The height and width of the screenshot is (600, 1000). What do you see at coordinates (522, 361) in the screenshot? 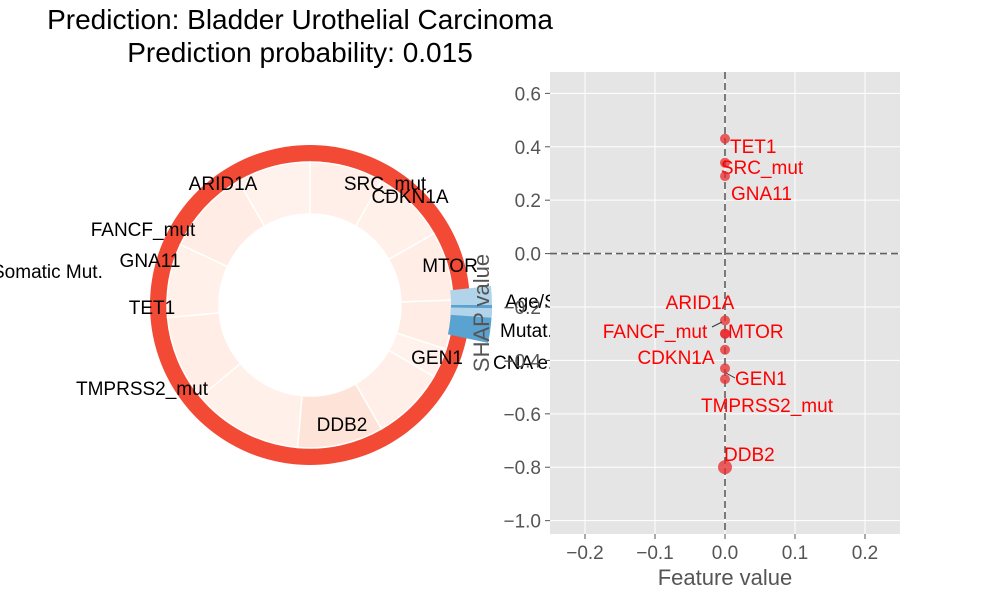
I see `y-tick-label: −0.4` at bounding box center [522, 361].